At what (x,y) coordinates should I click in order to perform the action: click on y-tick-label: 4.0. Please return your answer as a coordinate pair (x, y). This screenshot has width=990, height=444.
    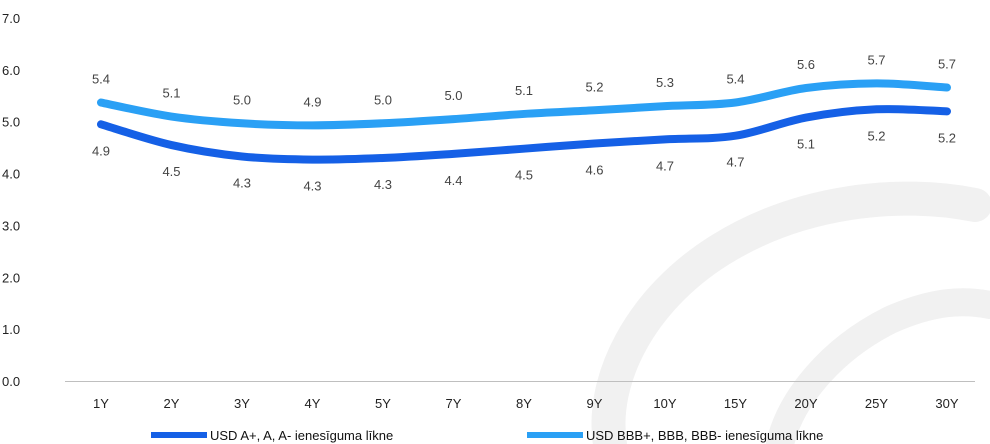
    Looking at the image, I should click on (11, 174).